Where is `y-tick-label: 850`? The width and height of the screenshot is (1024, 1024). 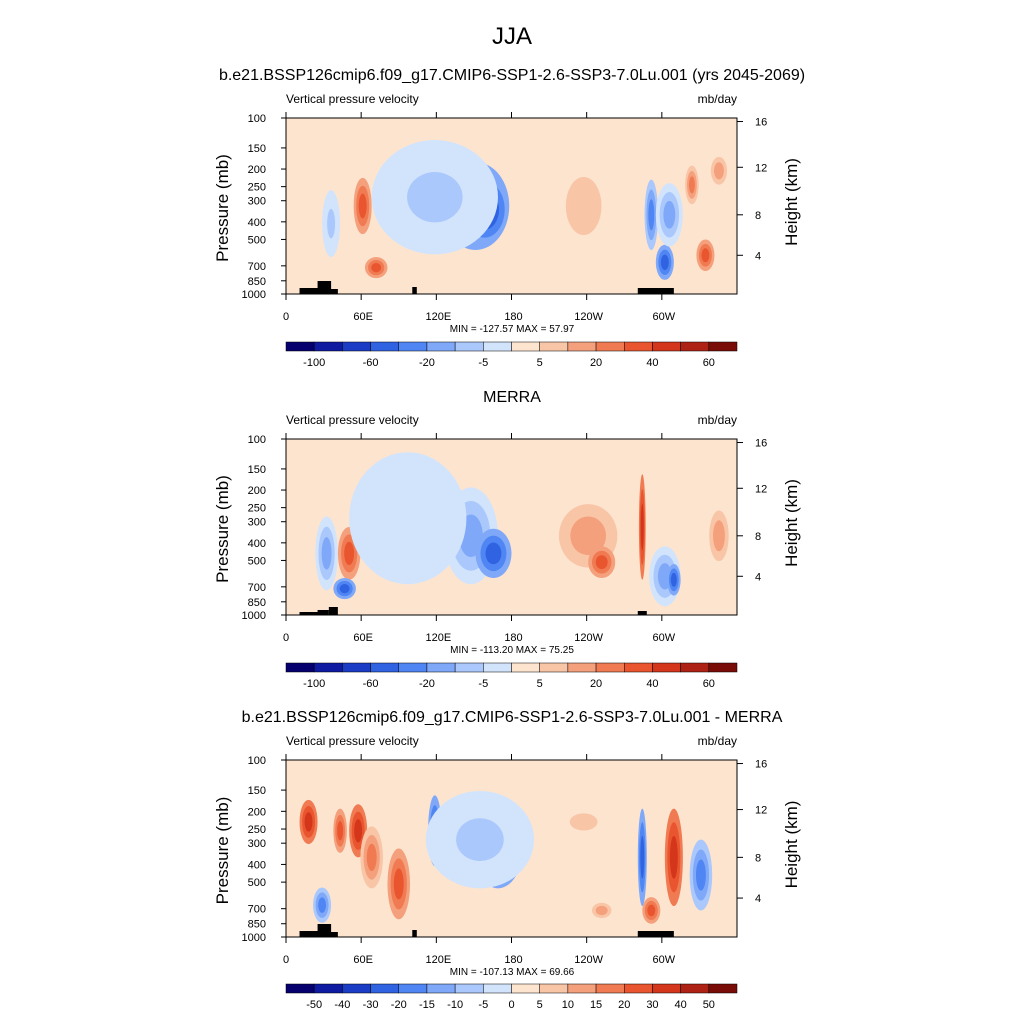
y-tick-label: 850 is located at coordinates (257, 925).